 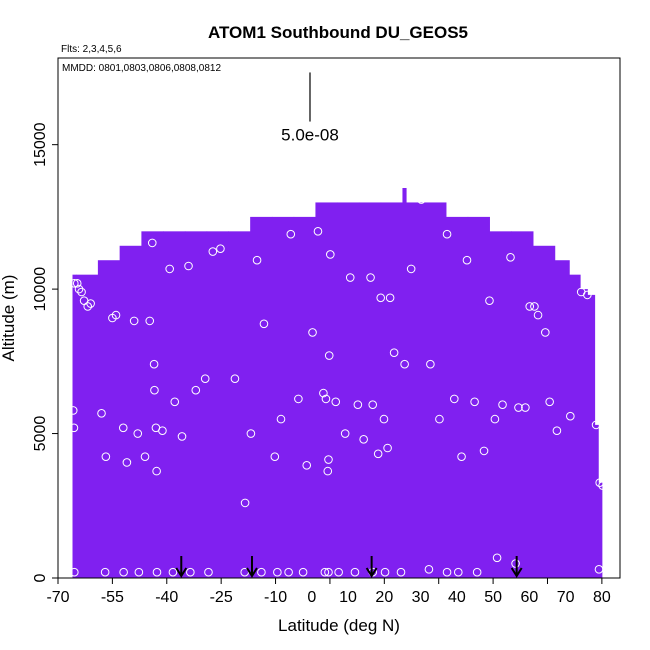 I want to click on x-tick-label-11: 60, so click(x=529, y=597).